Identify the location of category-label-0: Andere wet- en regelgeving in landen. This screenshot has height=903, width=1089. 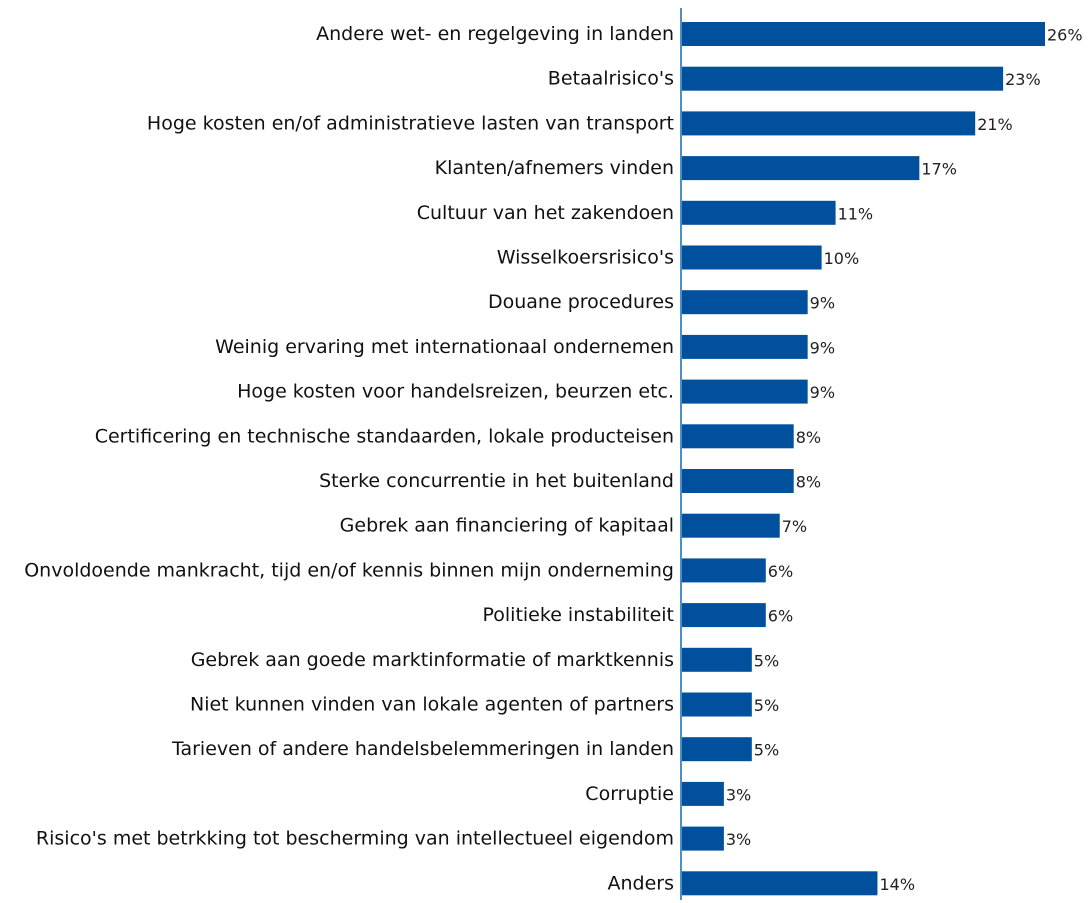
(495, 34).